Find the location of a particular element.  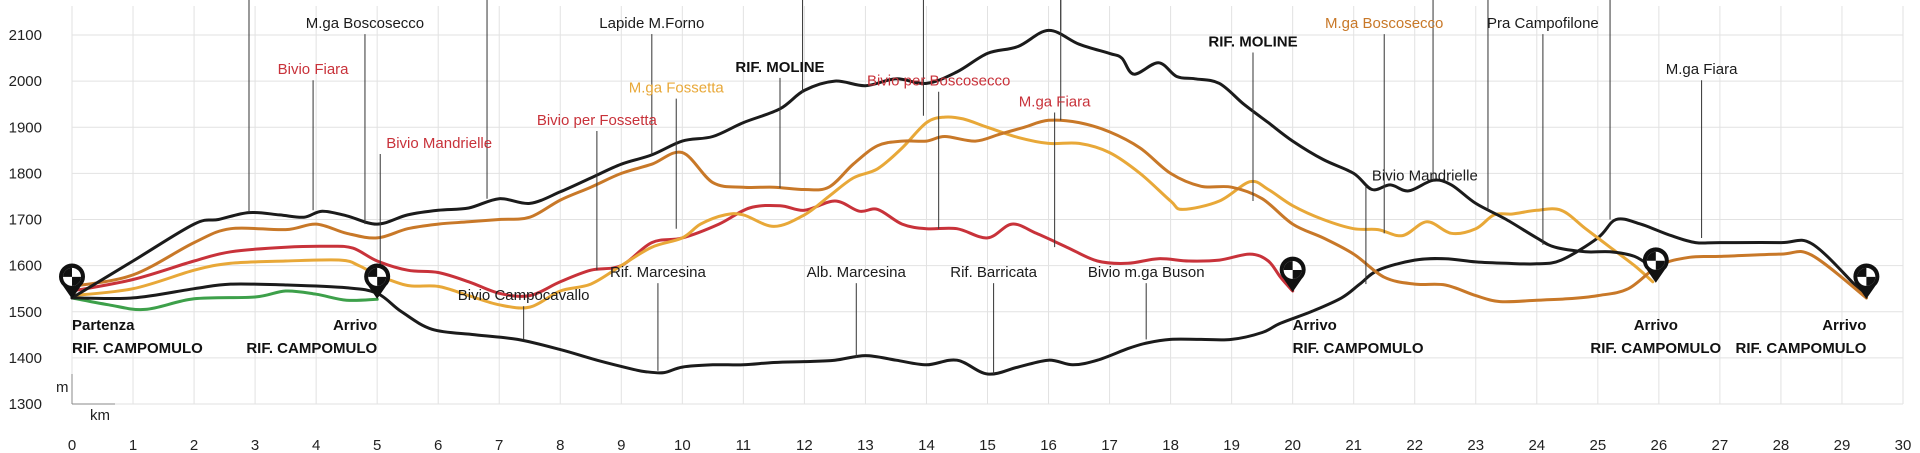

annotation-label: Bivio Fiara is located at coordinates (314, 69).